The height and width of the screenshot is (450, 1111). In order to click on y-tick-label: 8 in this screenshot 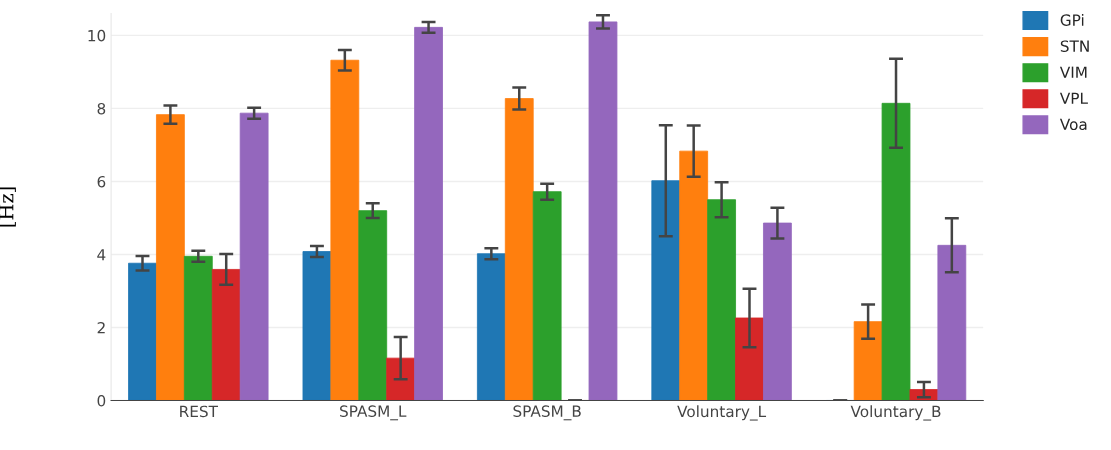, I will do `click(101, 108)`.